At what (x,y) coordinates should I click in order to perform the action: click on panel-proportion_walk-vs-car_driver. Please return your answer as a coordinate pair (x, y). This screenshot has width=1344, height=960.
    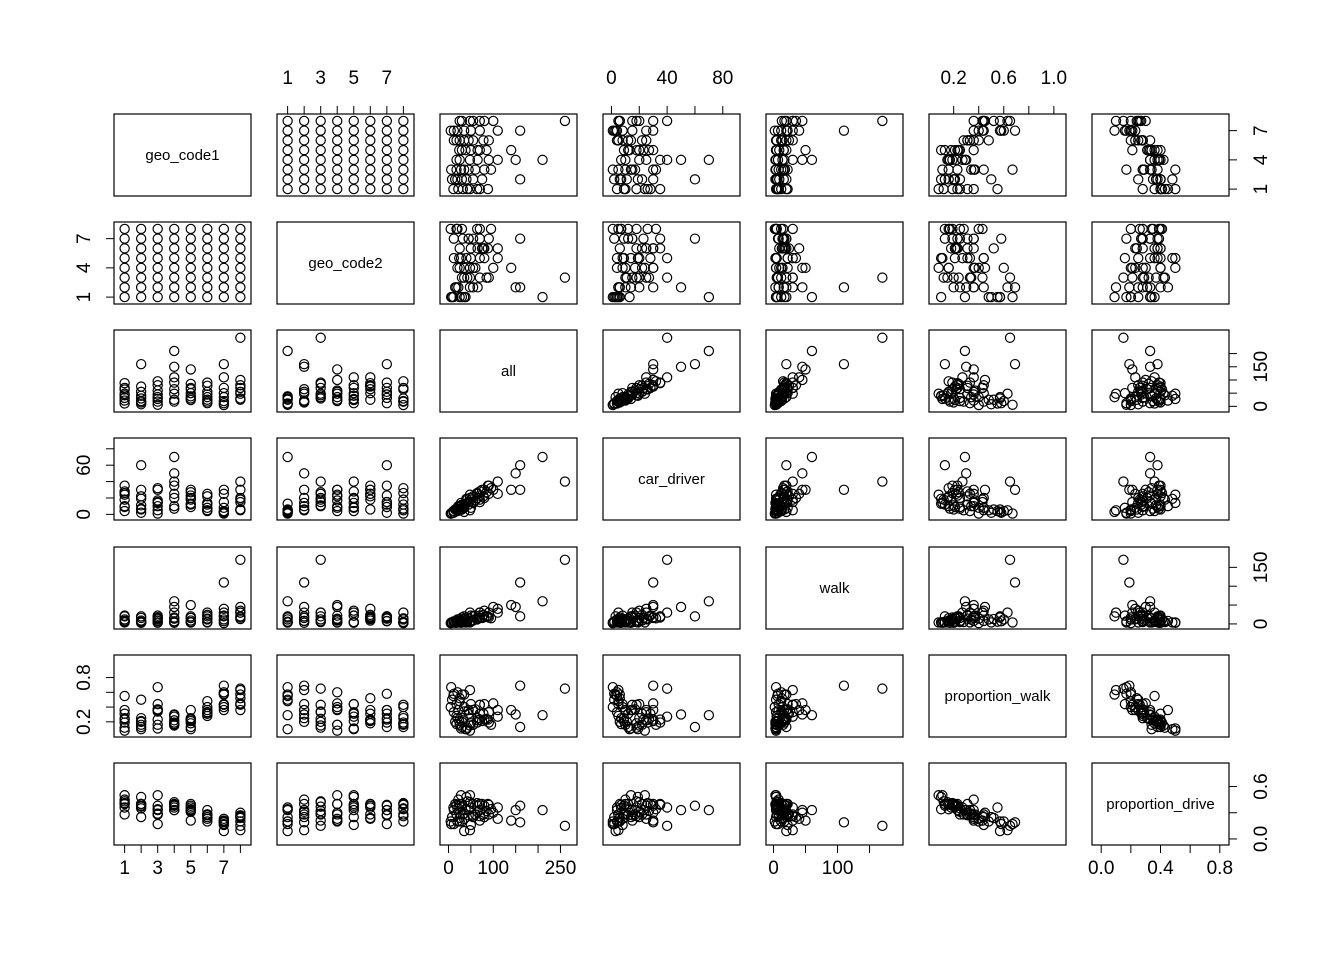
    Looking at the image, I should click on (671, 696).